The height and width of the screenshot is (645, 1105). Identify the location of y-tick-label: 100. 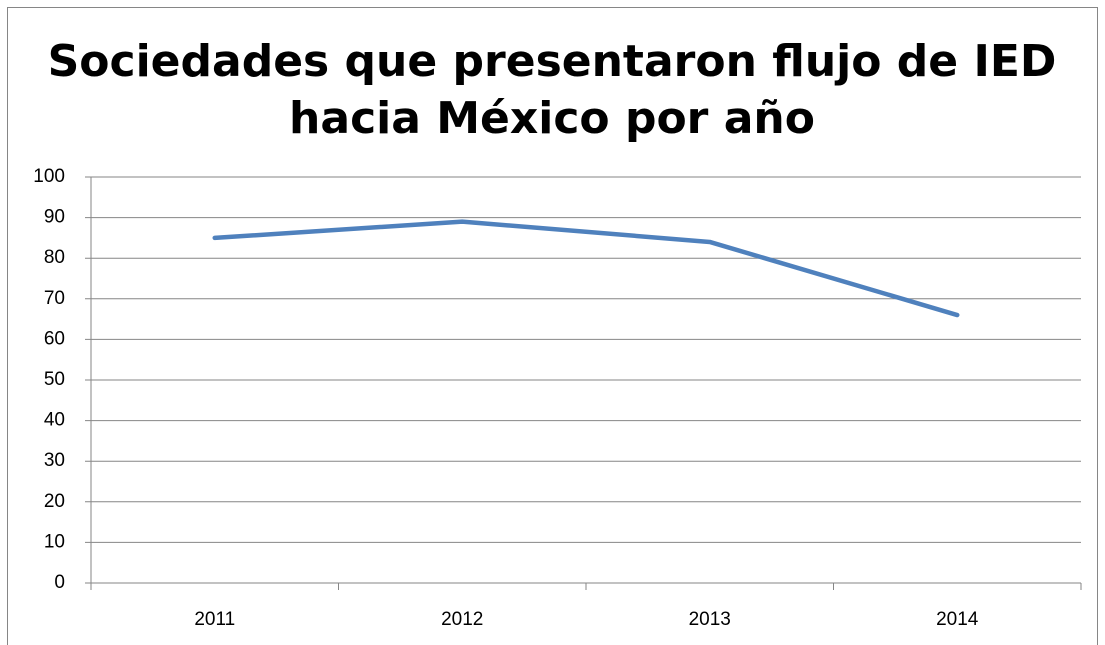
(49, 176).